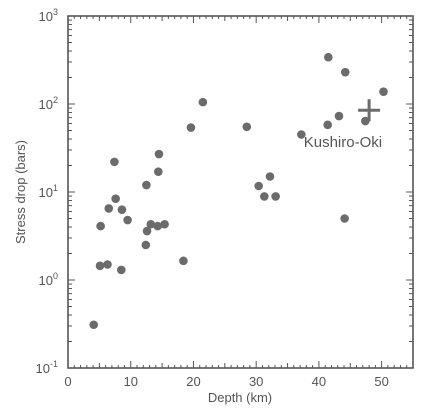 The width and height of the screenshot is (427, 408). Describe the element at coordinates (48, 279) in the screenshot. I see `y-tick-label: 10⁰` at that location.